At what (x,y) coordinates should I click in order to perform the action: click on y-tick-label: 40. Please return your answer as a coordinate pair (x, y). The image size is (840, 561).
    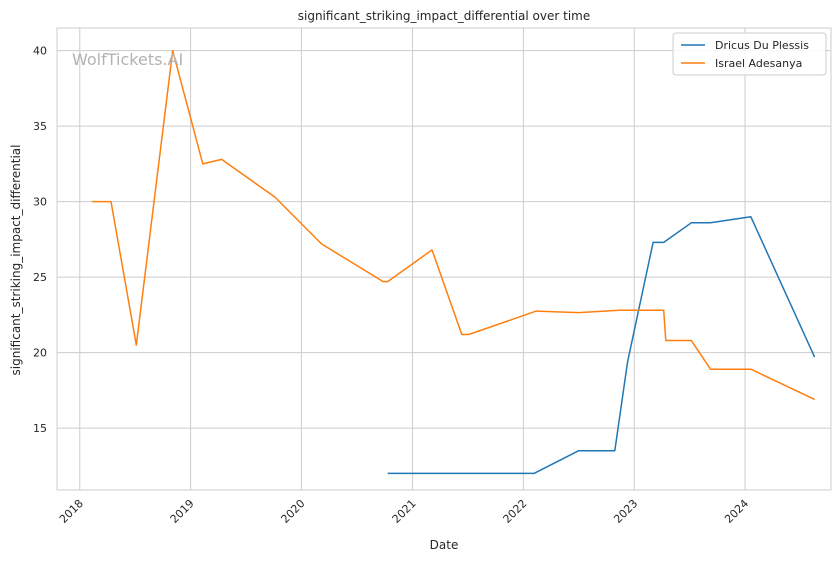
    Looking at the image, I should click on (40, 51).